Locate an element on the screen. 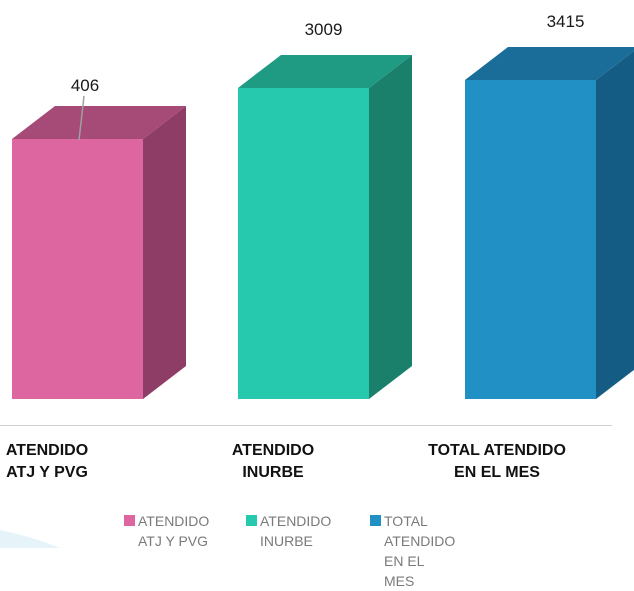 This screenshot has width=634, height=591. data-label-1: 3009 is located at coordinates (324, 29).